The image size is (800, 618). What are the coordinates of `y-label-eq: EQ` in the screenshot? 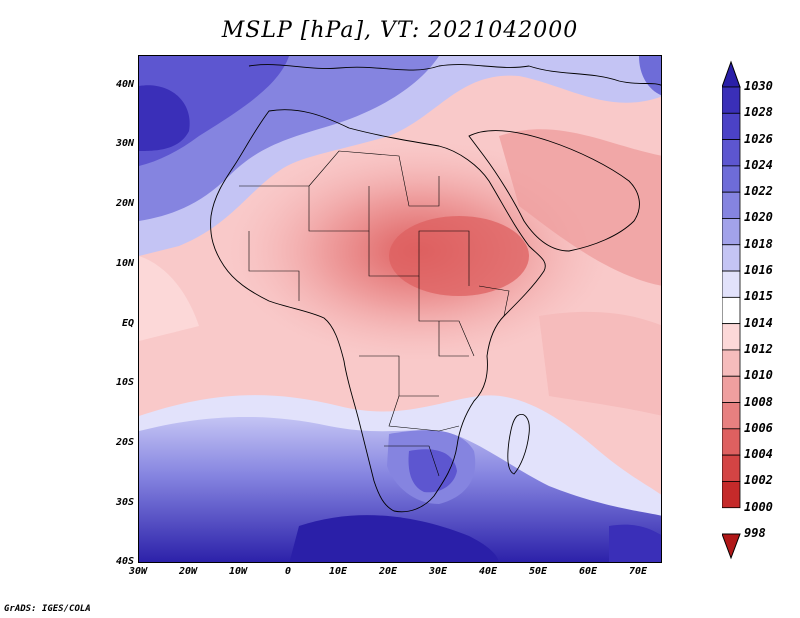 It's located at (127, 323).